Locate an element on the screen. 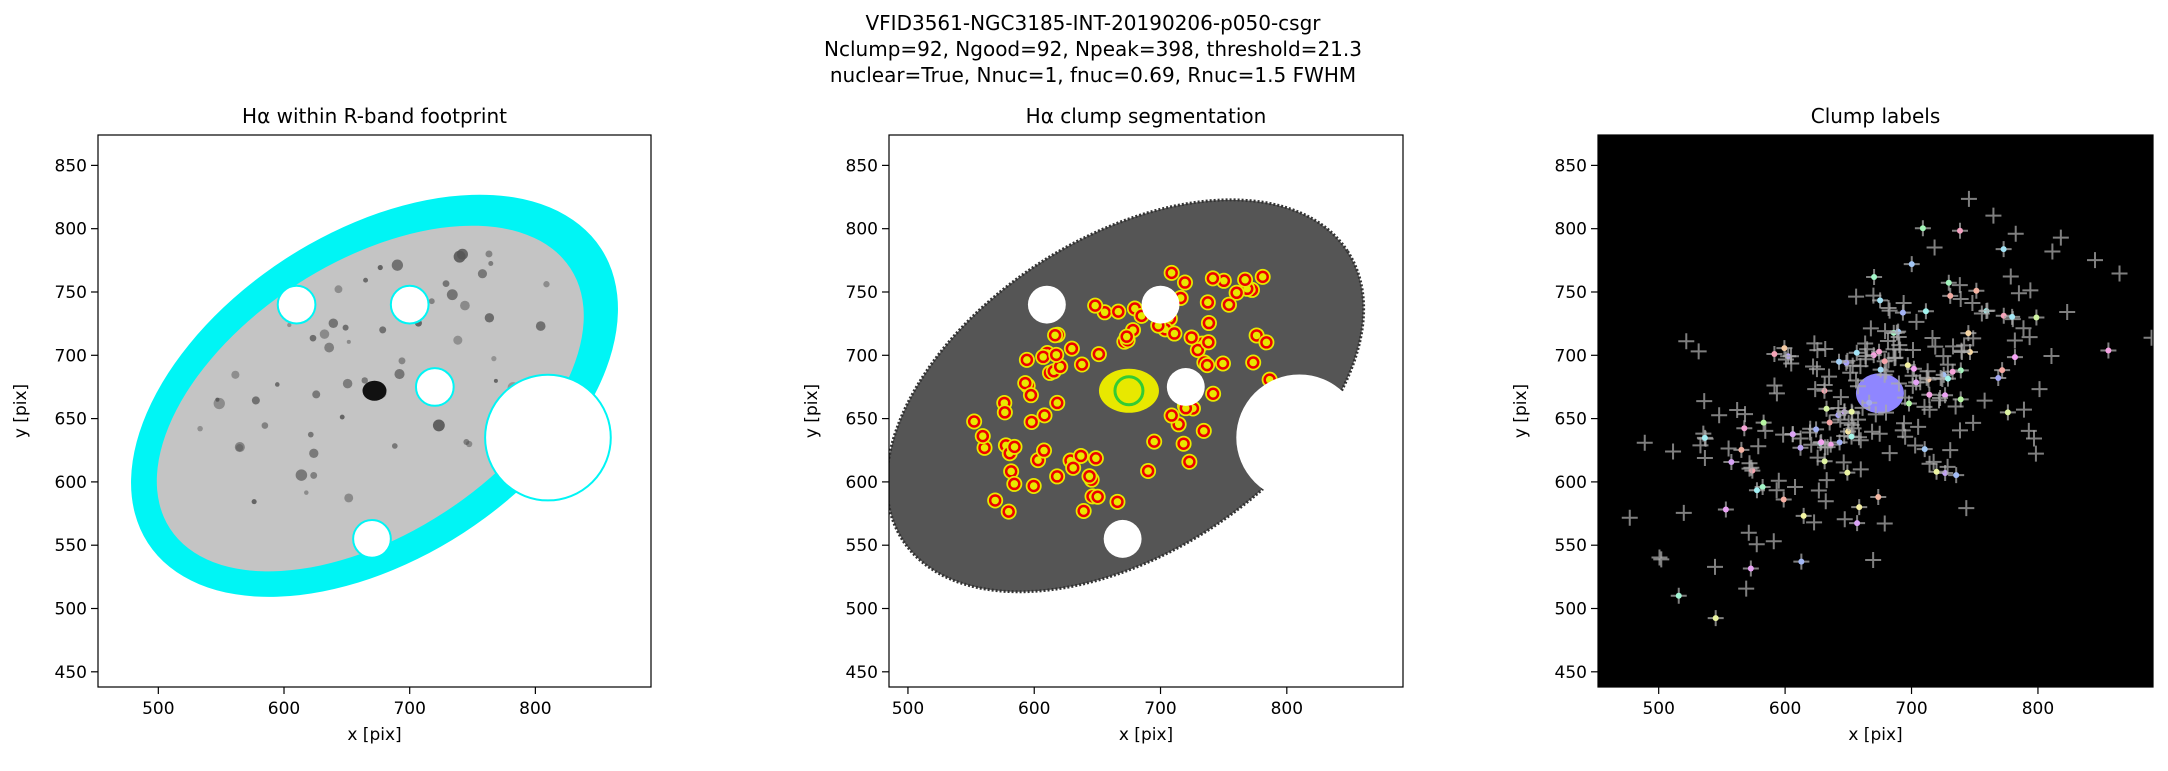  y-tick-label: 600 is located at coordinates (71, 483).